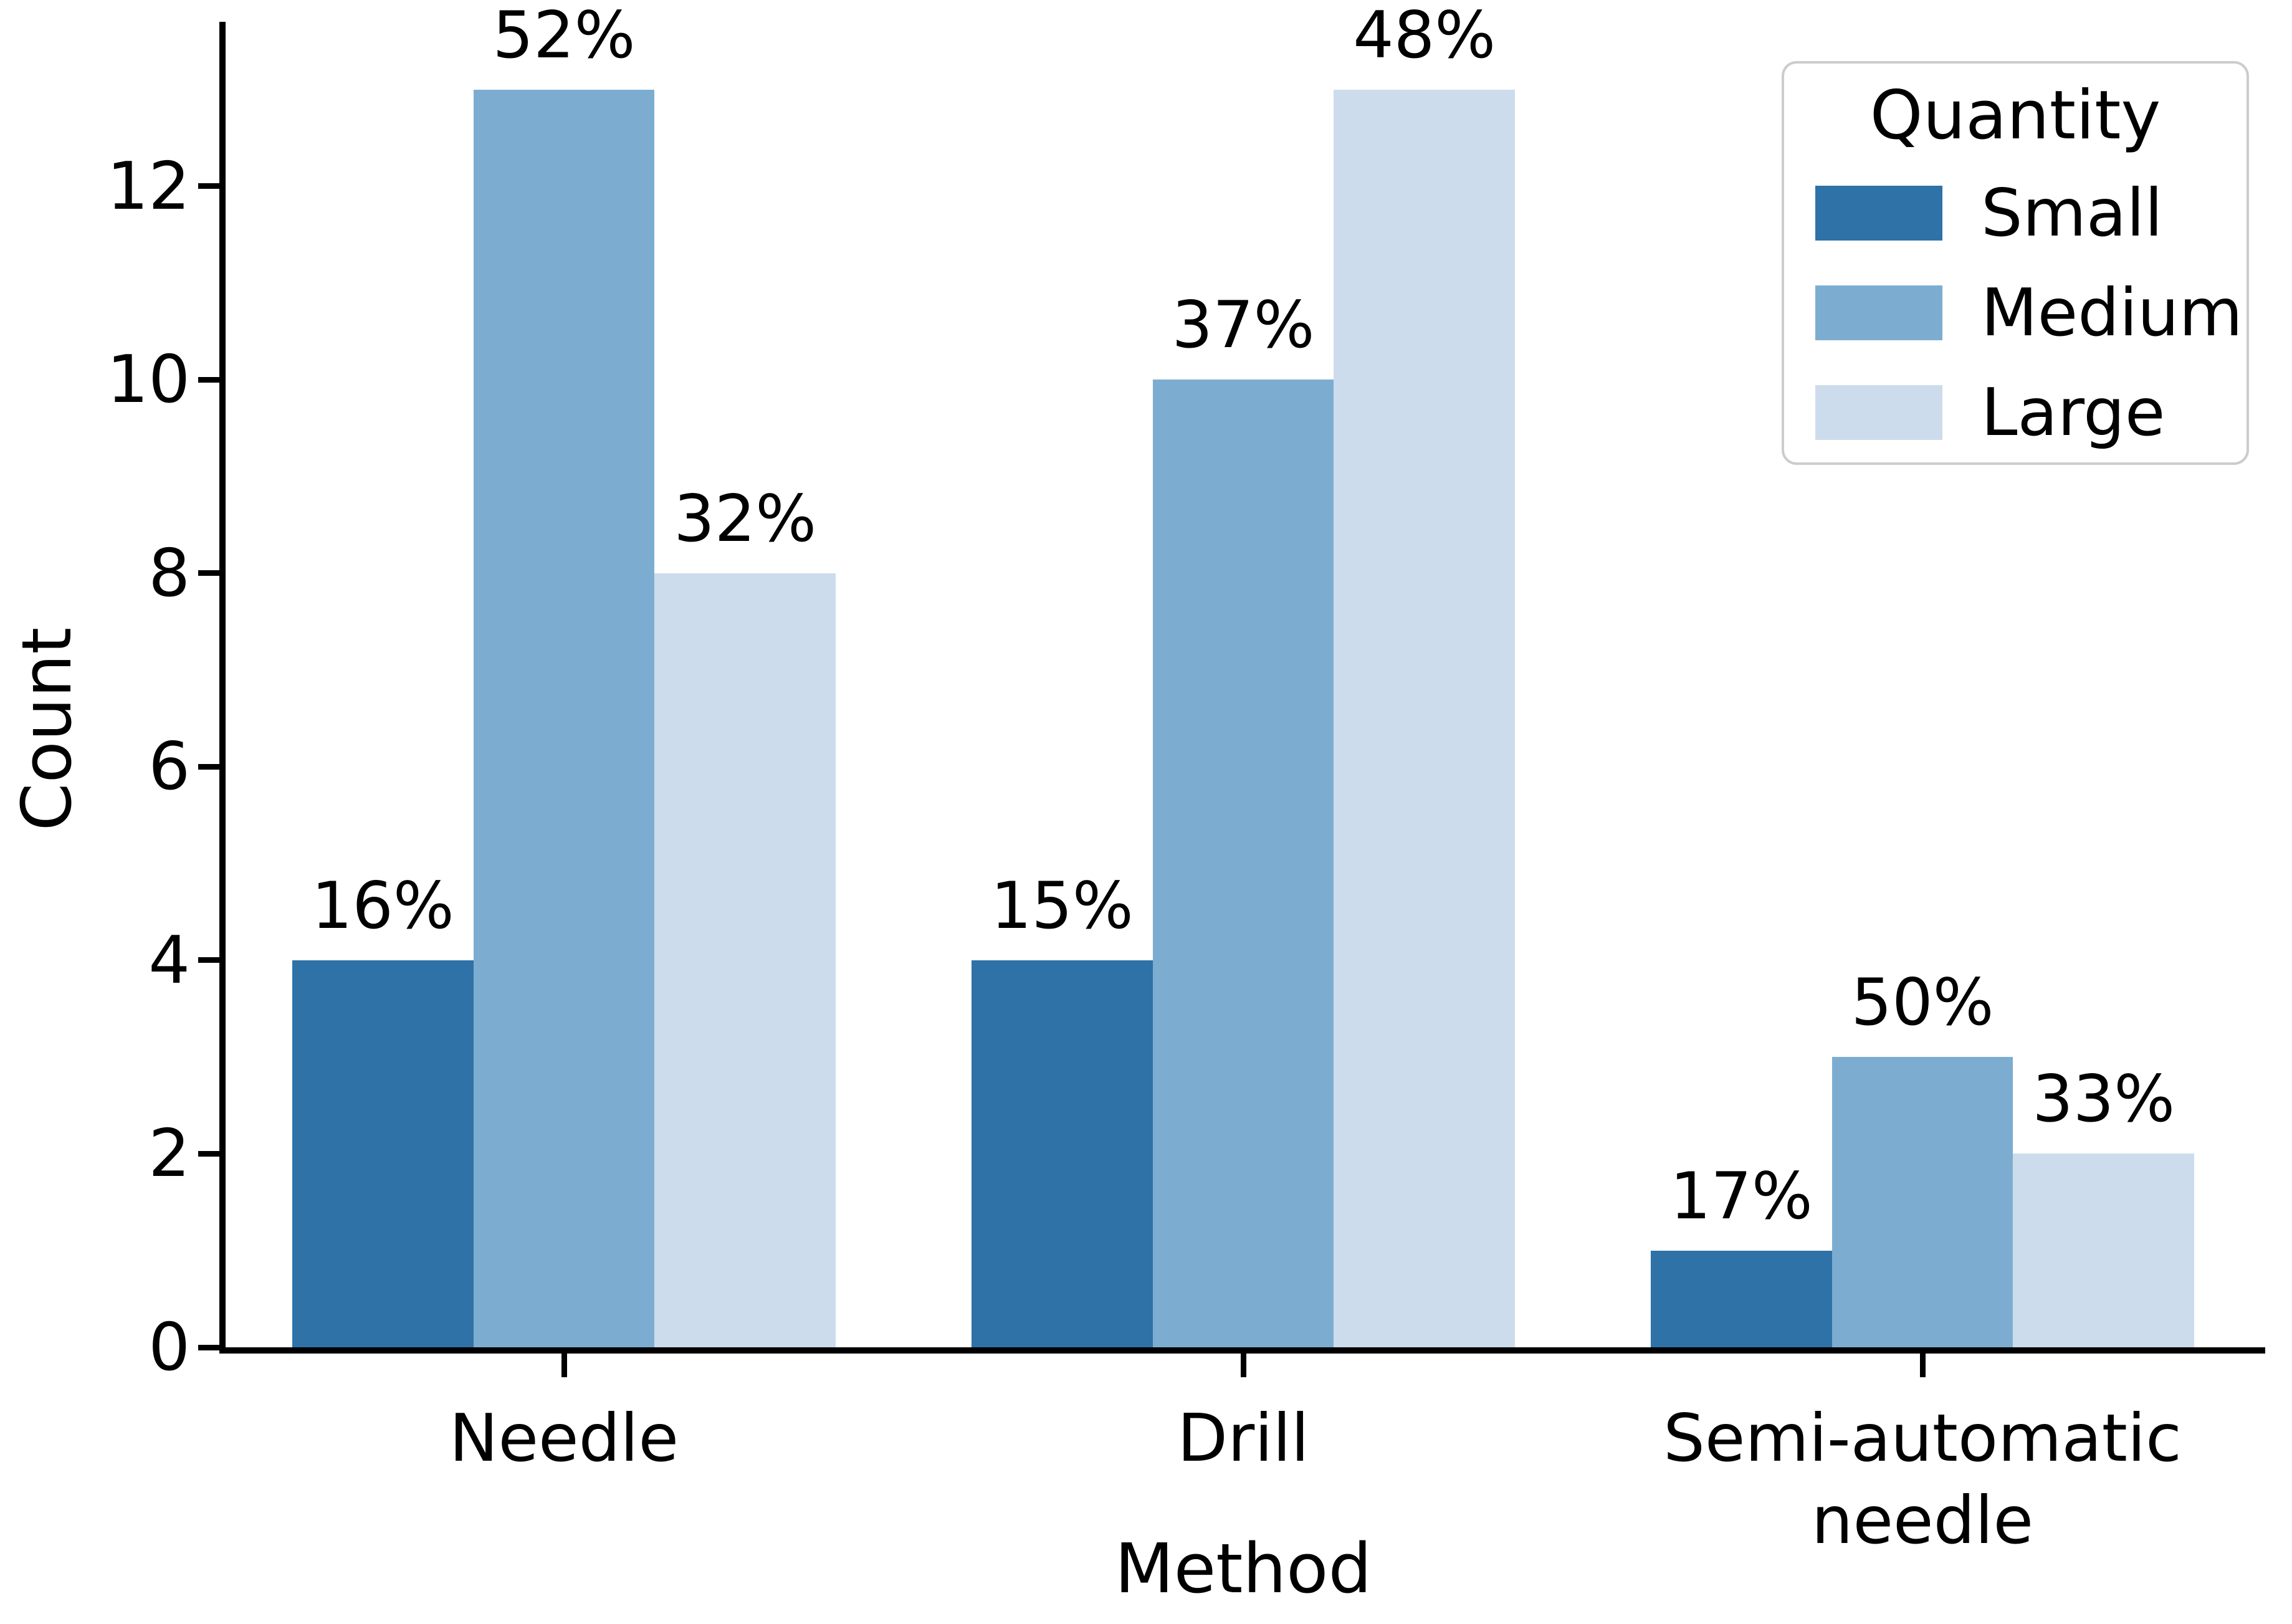 Image resolution: width=2292 pixels, height=1624 pixels. Describe the element at coordinates (169, 1153) in the screenshot. I see `y-tick-label-2: 2` at that location.